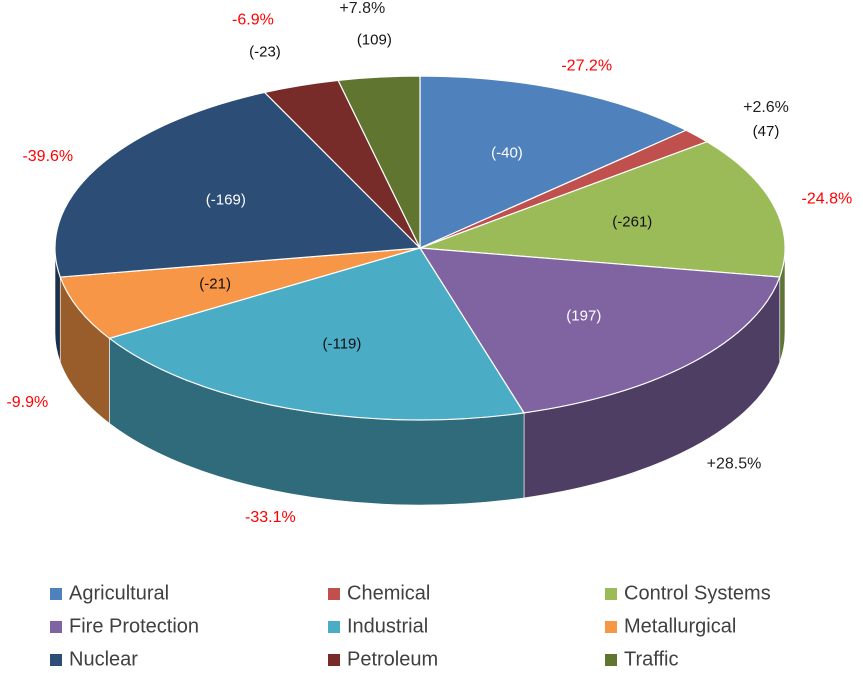  I want to click on percent-label: -6.9%, so click(253, 20).